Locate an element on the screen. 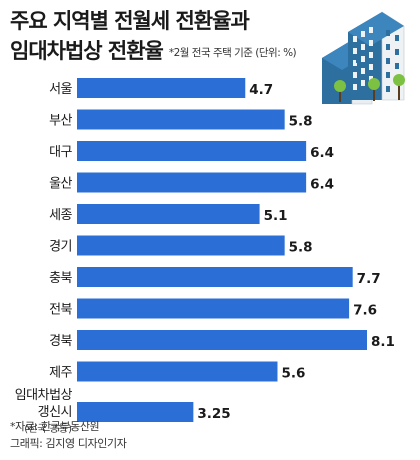 This screenshot has width=420, height=460. category-label: 임대차법상 is located at coordinates (44, 395).